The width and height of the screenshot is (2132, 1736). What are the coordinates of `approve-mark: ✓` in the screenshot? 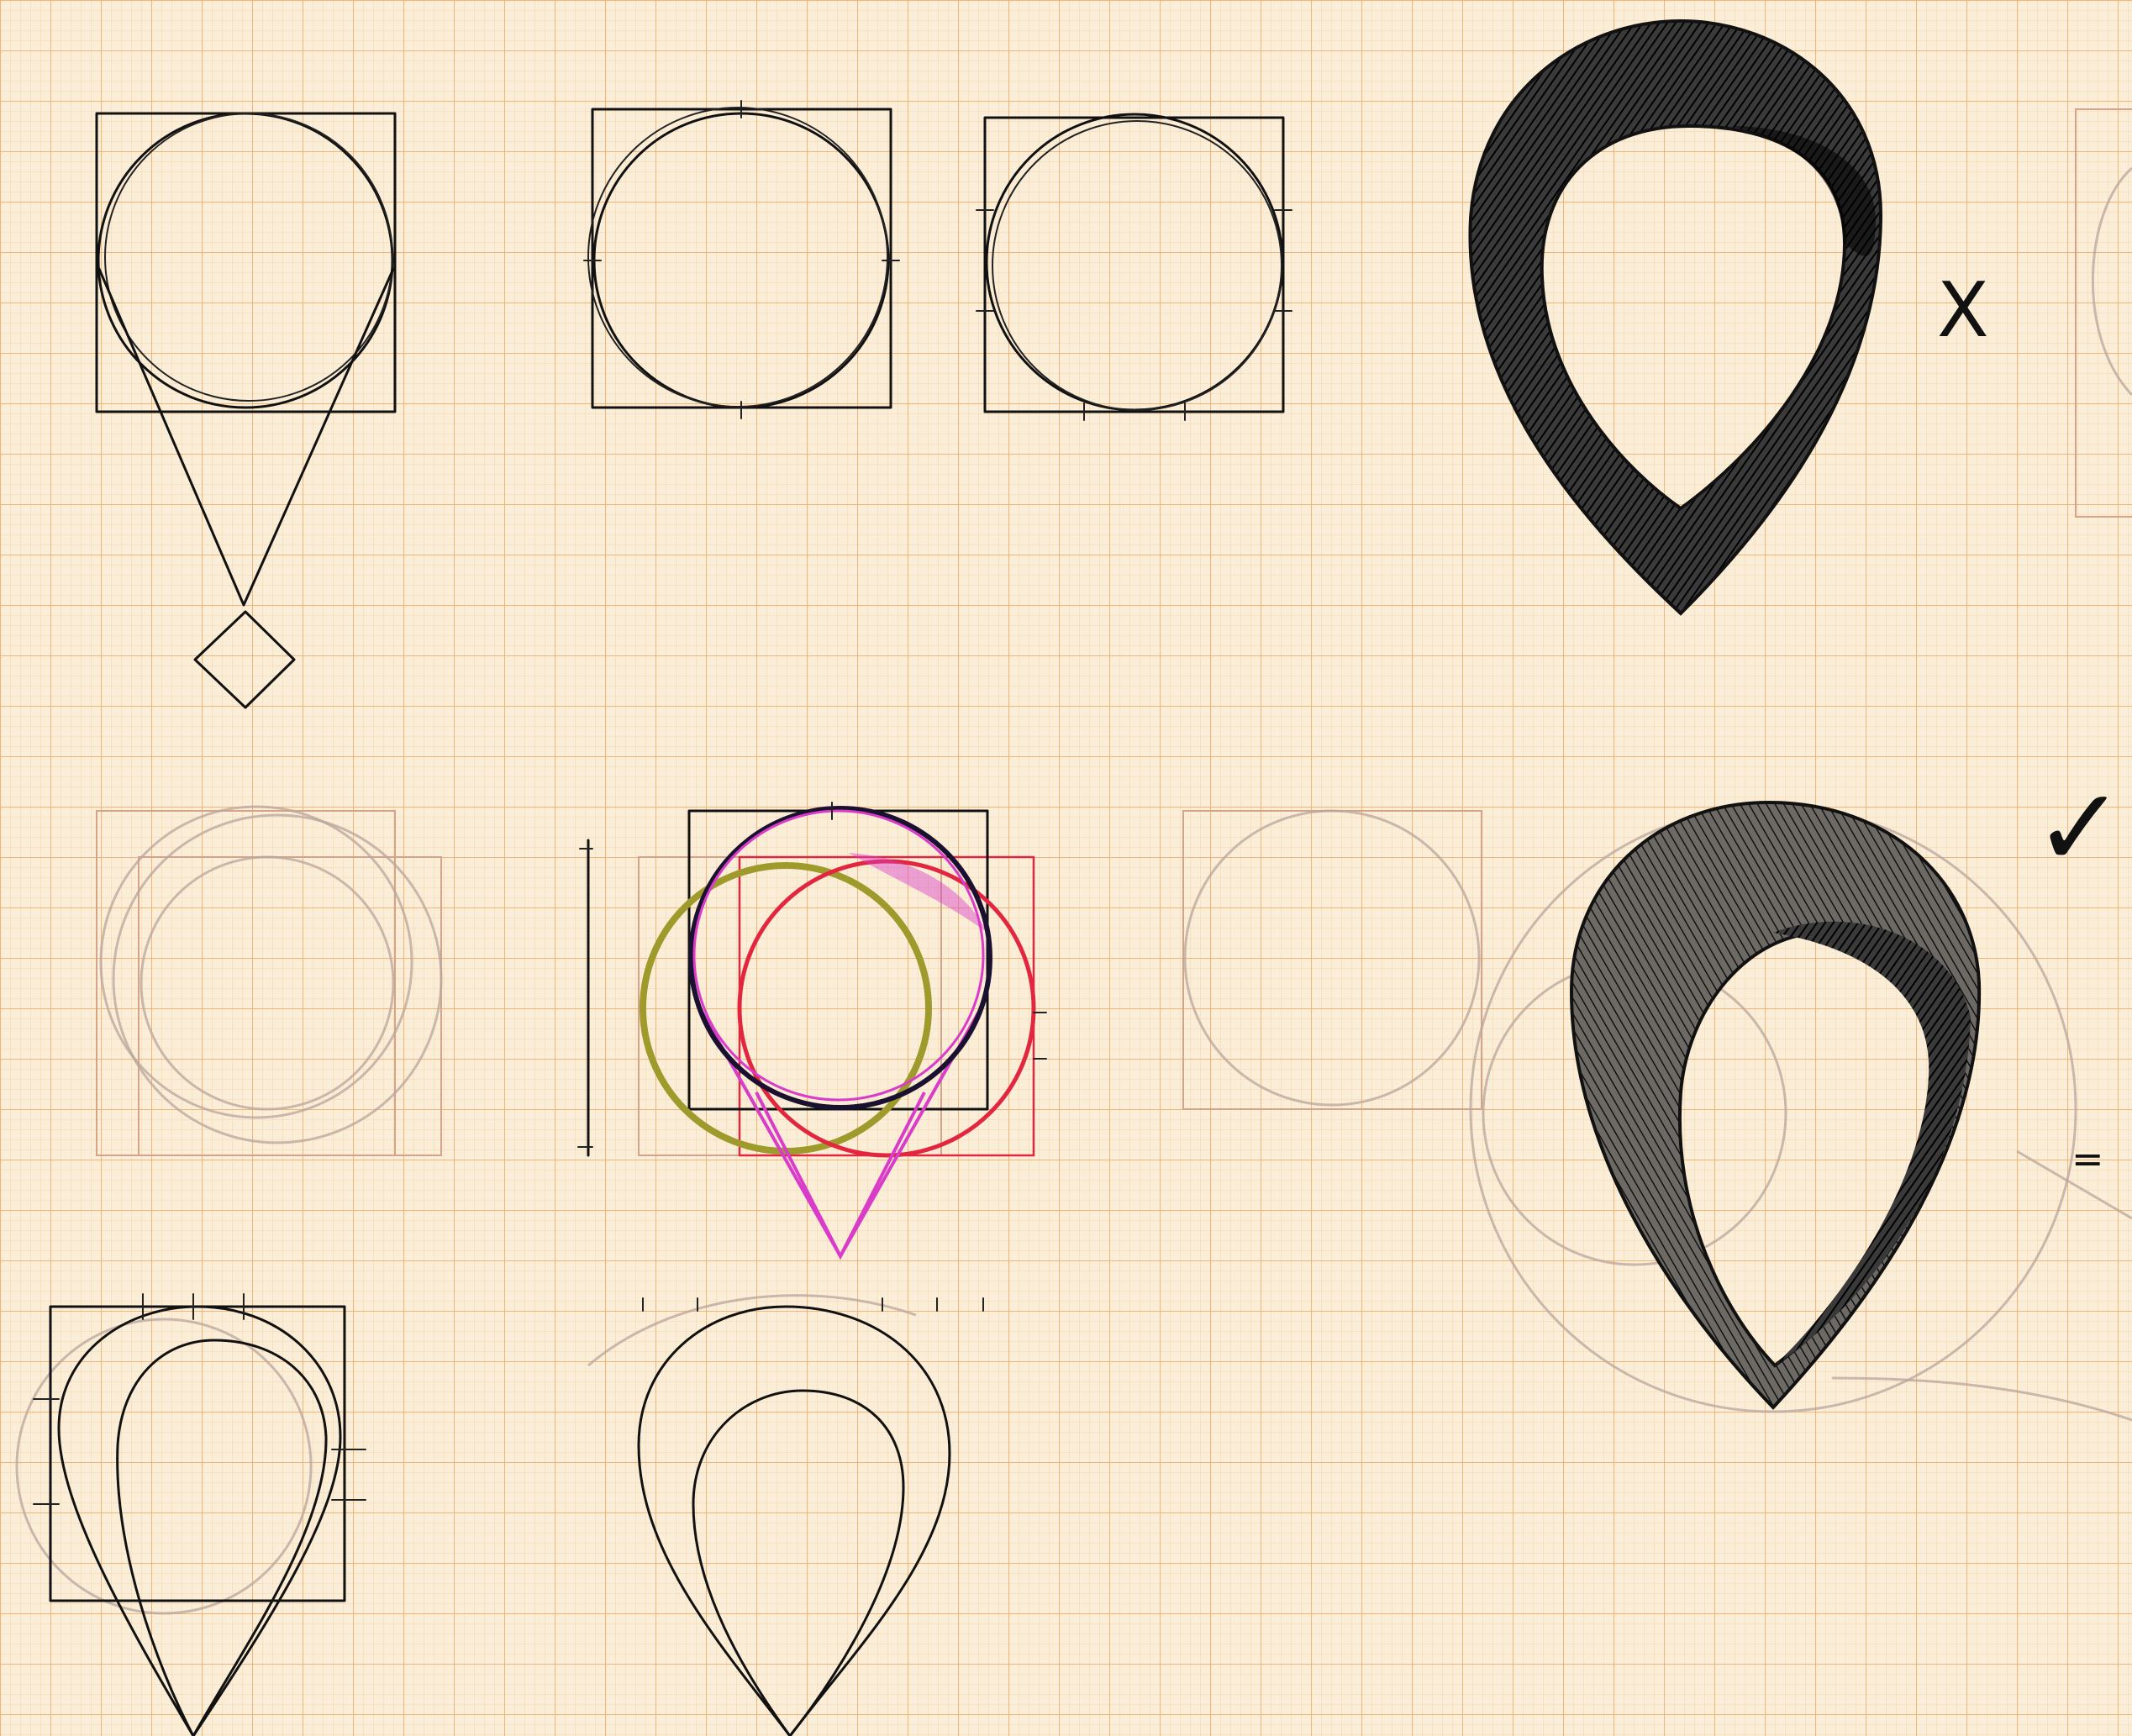 It's located at (2079, 828).